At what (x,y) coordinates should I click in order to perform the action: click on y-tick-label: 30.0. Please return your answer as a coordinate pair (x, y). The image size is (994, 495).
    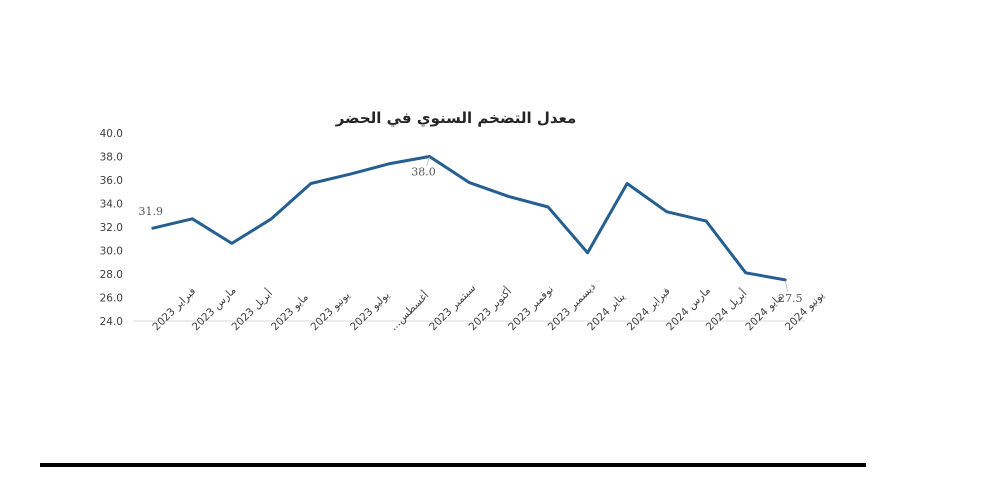
    Looking at the image, I should click on (111, 252).